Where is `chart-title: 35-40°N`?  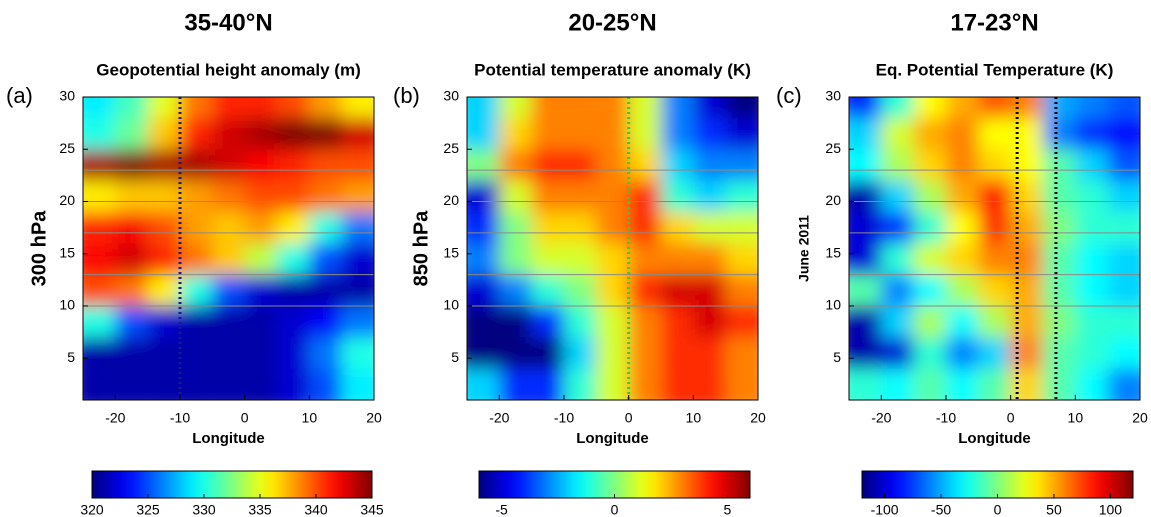 chart-title: 35-40°N is located at coordinates (228, 22).